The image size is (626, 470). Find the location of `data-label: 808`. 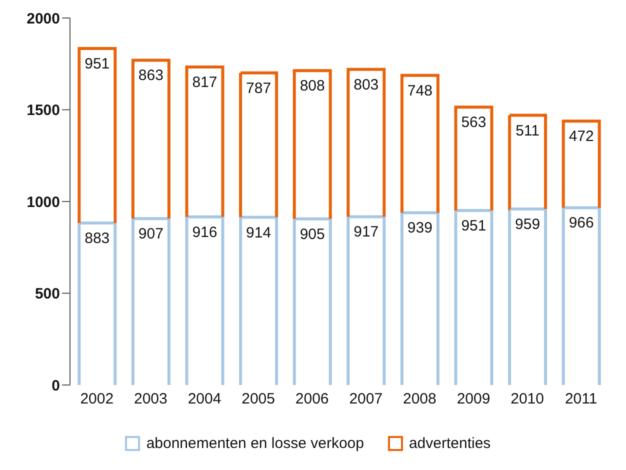

data-label: 808 is located at coordinates (312, 86).